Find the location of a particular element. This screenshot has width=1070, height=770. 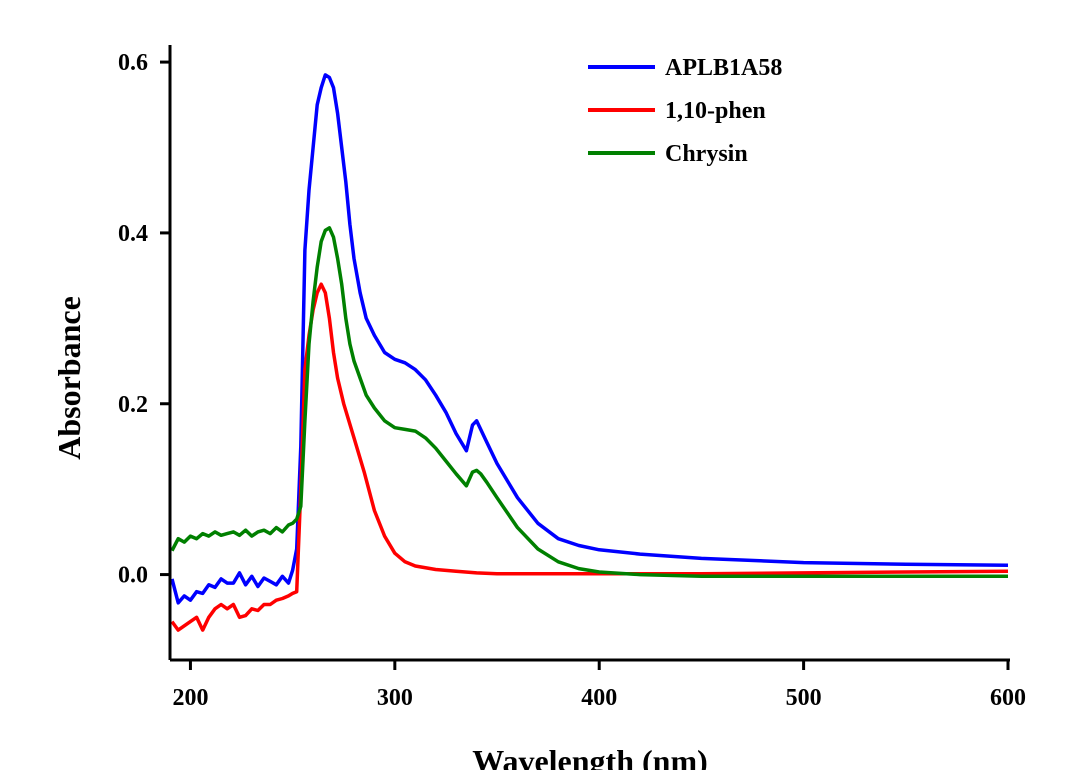

y-tick-label: 0.2 is located at coordinates (133, 405).